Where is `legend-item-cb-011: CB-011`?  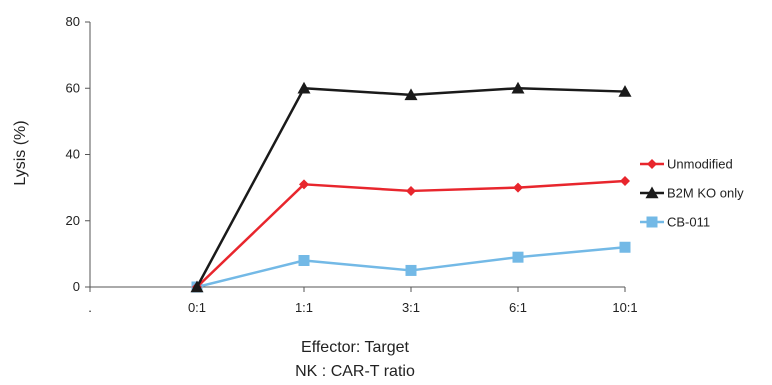 legend-item-cb-011: CB-011 is located at coordinates (675, 222).